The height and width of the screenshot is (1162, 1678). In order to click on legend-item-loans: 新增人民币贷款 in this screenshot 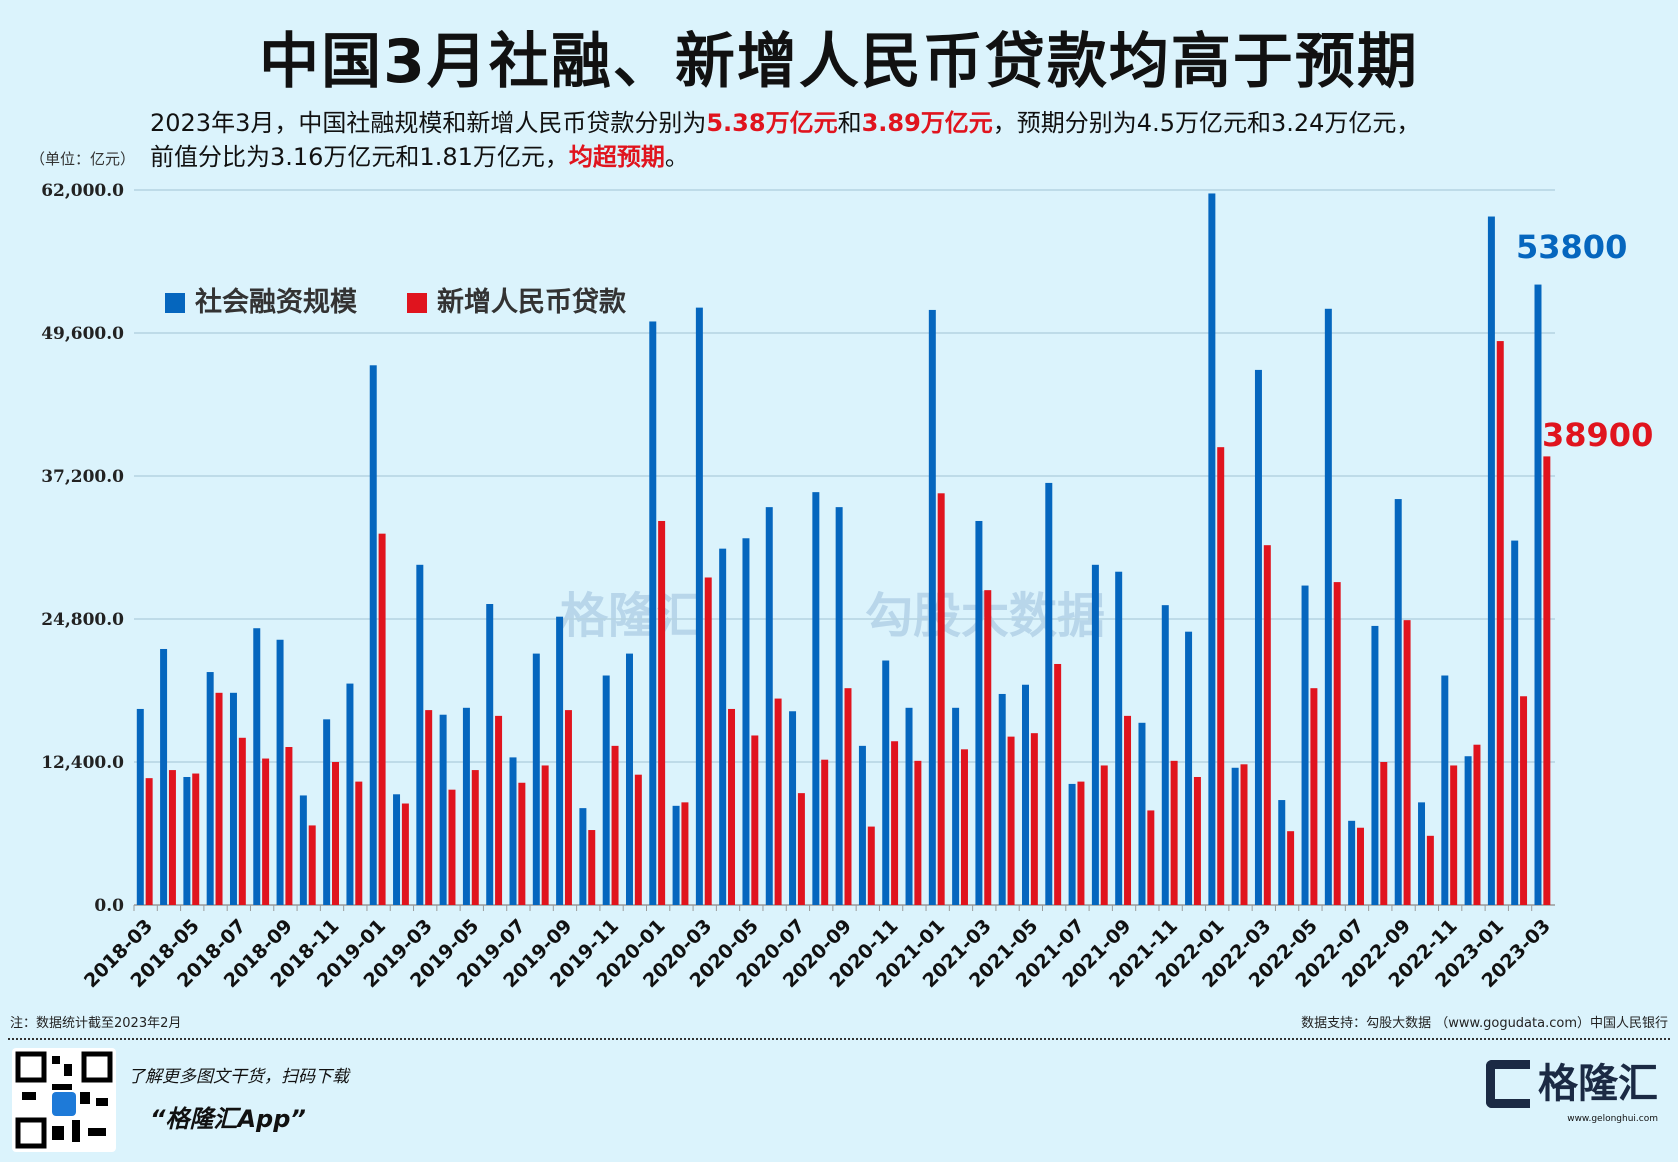, I will do `click(516, 303)`.